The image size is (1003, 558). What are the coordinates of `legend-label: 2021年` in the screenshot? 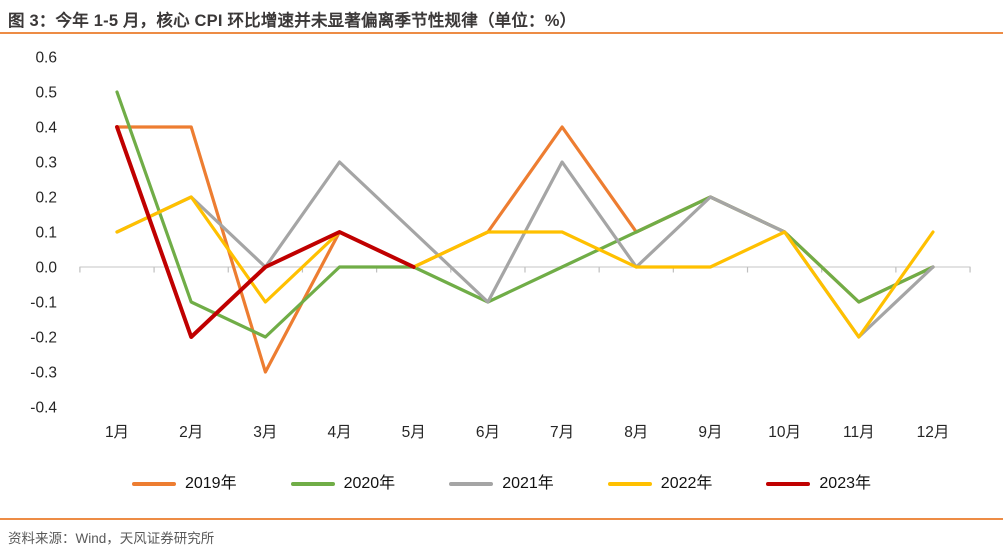 It's located at (528, 483).